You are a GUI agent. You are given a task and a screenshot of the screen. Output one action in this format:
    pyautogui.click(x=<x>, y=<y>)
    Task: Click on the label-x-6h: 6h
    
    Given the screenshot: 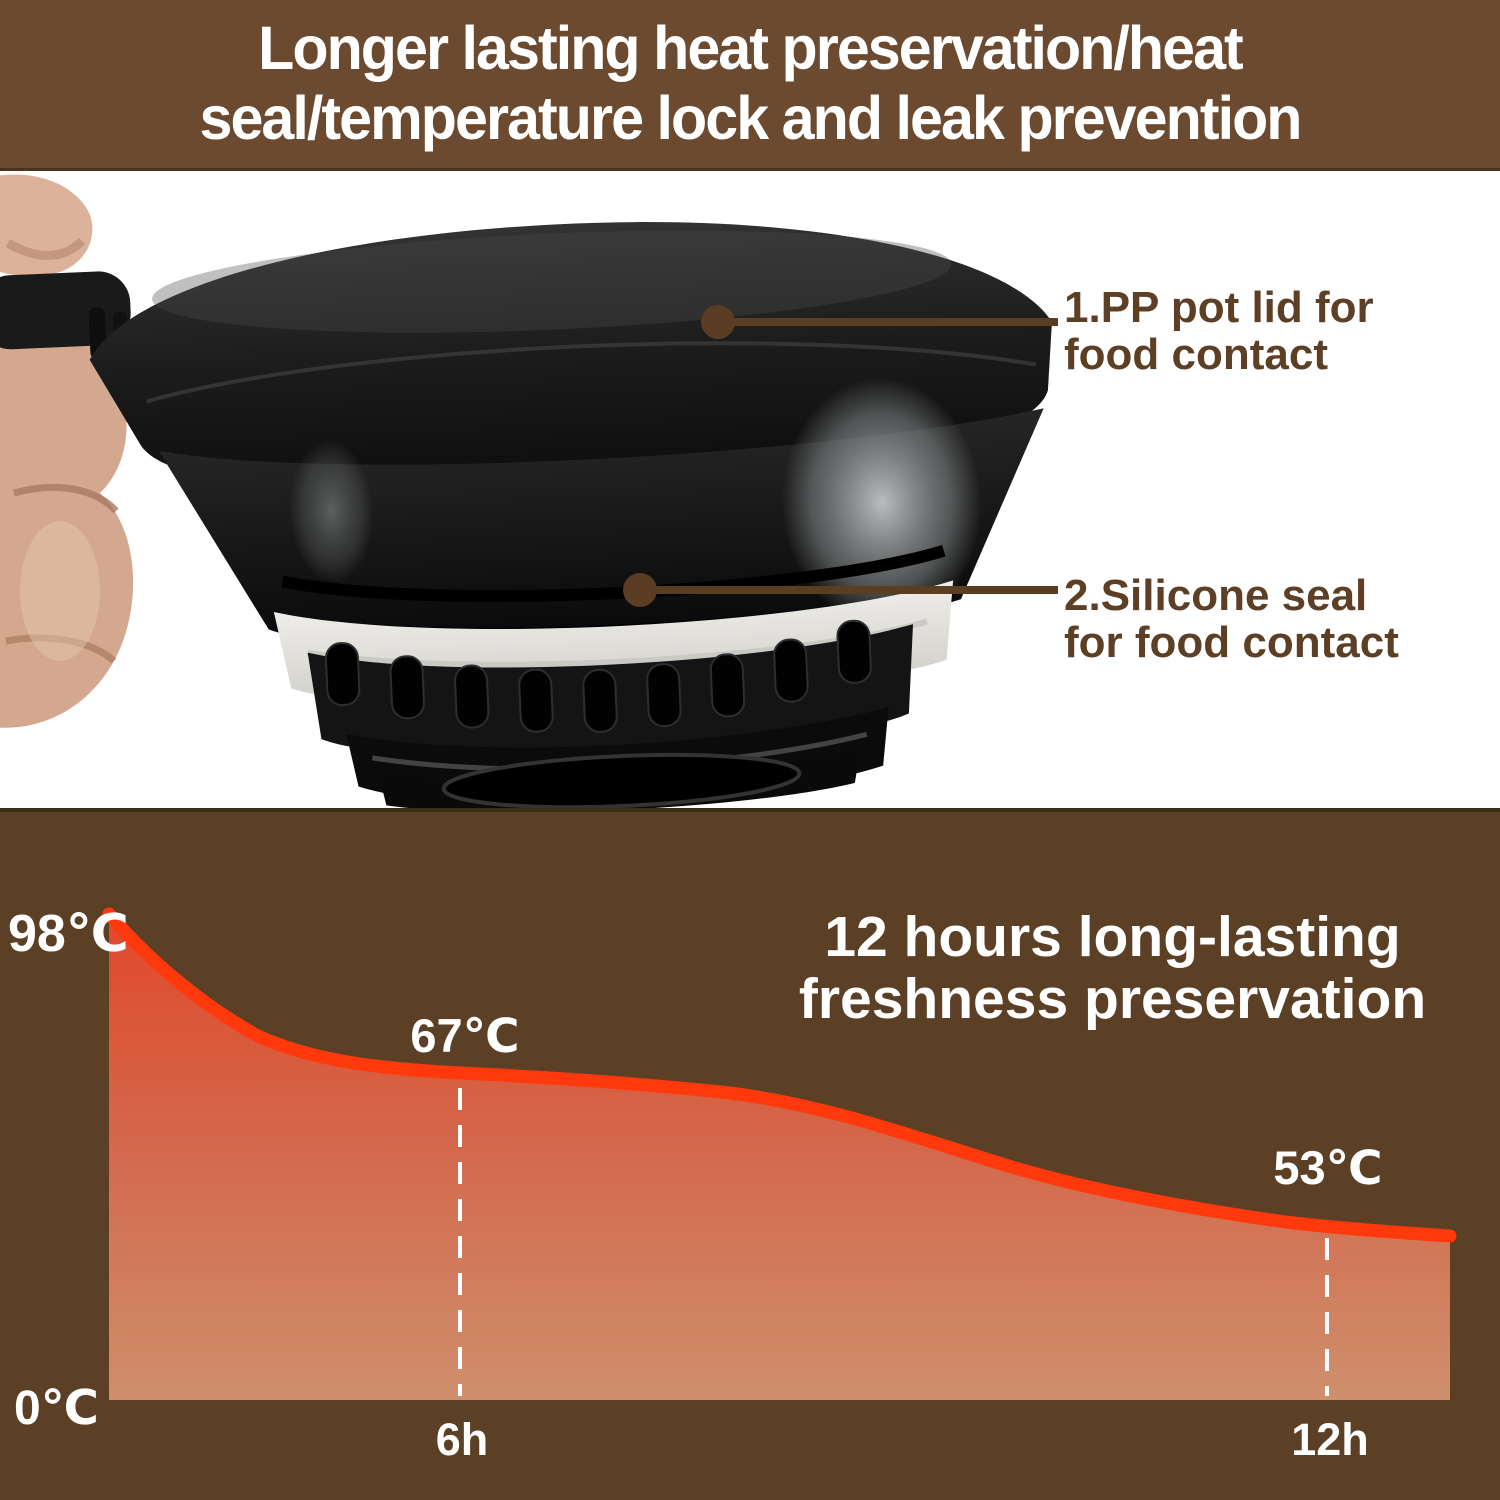 What is the action you would take?
    pyautogui.click(x=462, y=1439)
    